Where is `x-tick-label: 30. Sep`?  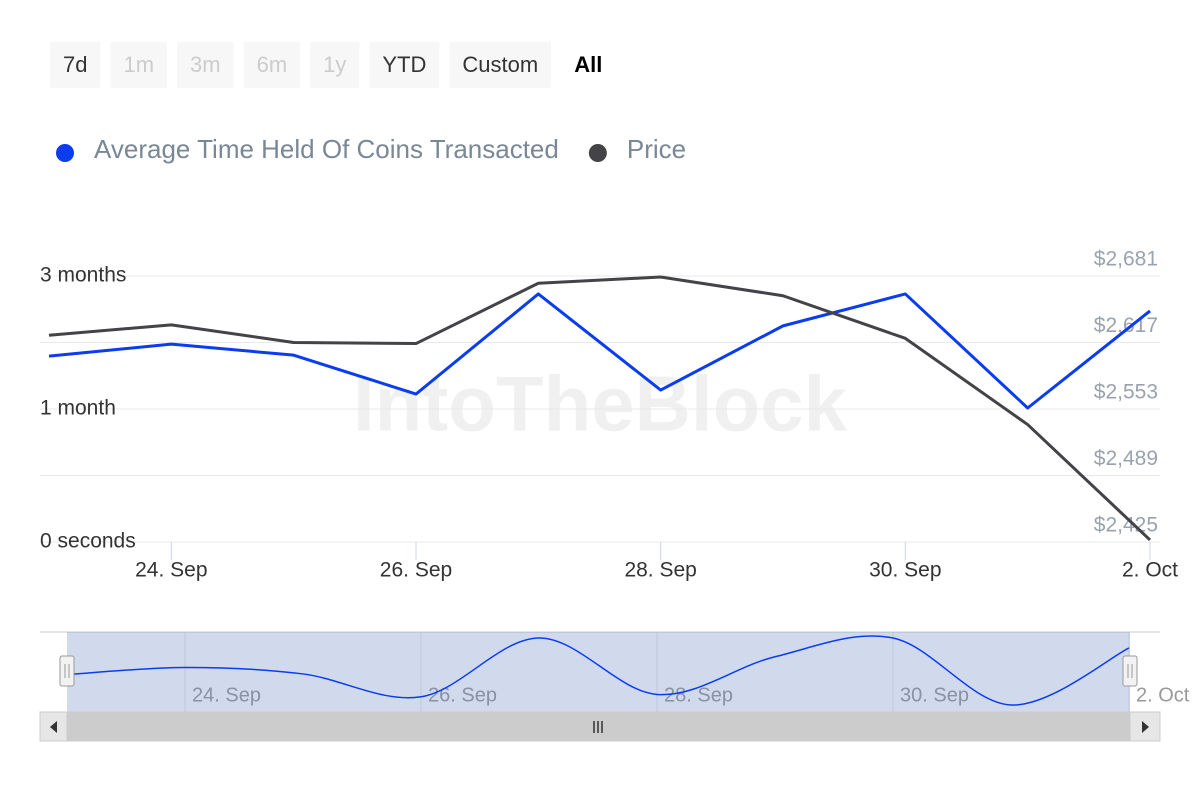 x-tick-label: 30. Sep is located at coordinates (905, 570).